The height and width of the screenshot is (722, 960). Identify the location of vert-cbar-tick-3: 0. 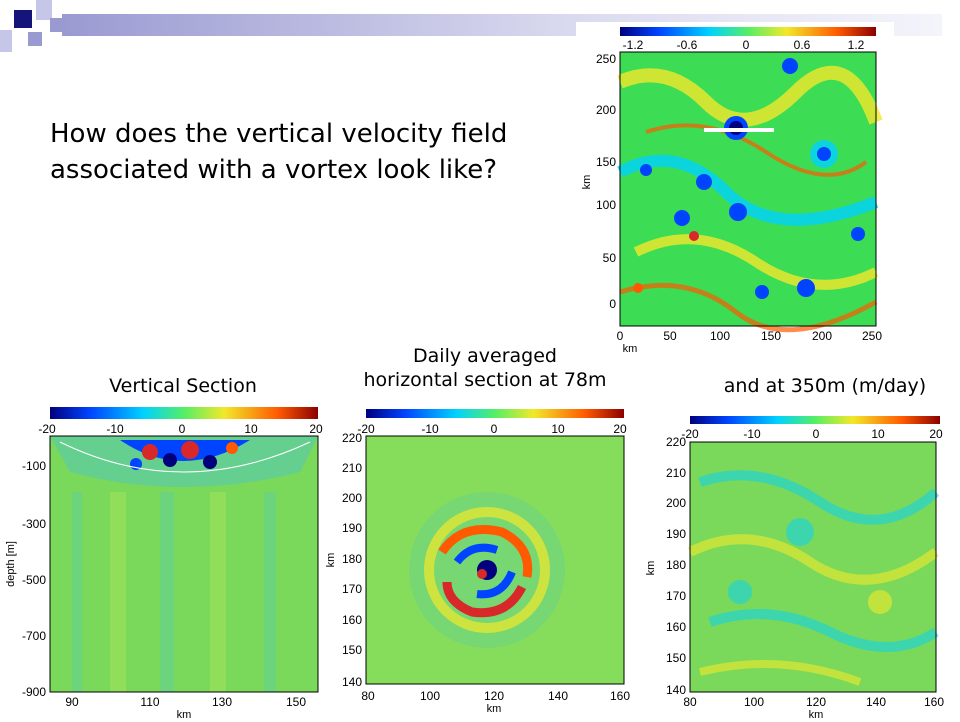
(182, 429).